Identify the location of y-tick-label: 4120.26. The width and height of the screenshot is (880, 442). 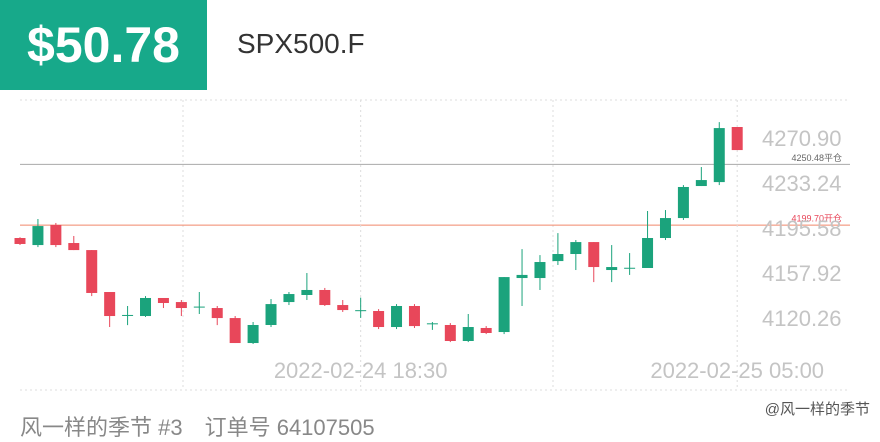
(802, 318).